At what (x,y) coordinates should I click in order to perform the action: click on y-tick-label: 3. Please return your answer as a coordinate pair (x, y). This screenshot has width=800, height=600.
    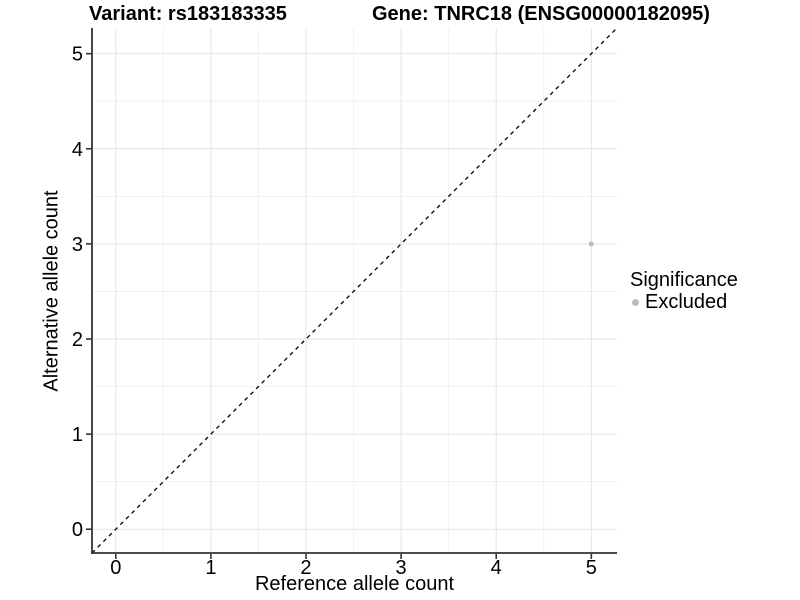
    Looking at the image, I should click on (77, 245).